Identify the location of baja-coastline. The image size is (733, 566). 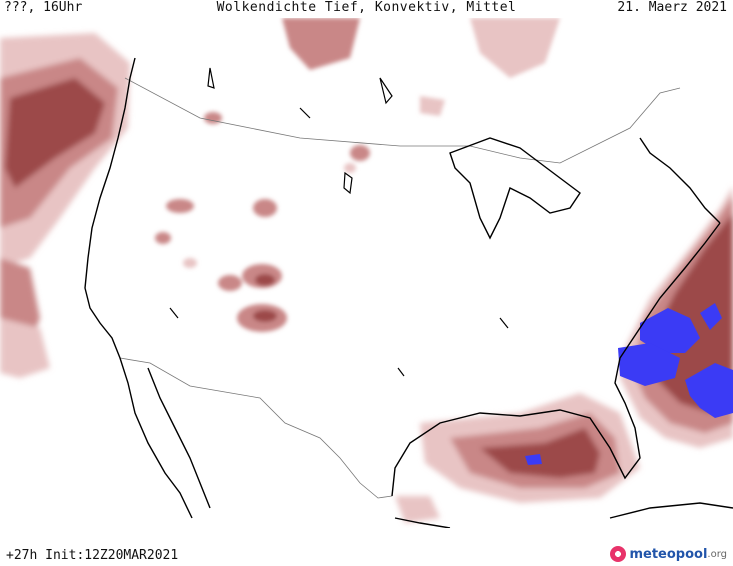
(179, 438).